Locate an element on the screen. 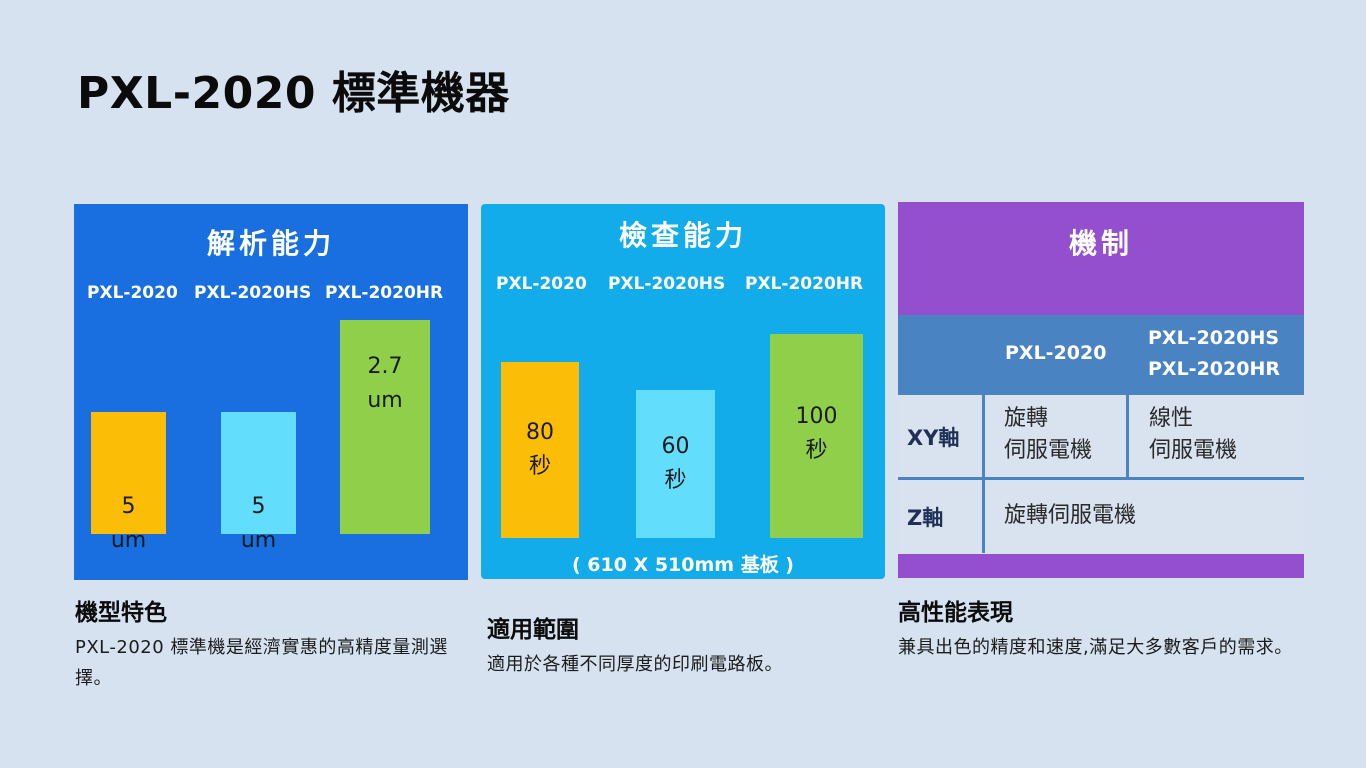  table-row-z-axis: Z軸 旋轉伺服電機 is located at coordinates (1101, 516).